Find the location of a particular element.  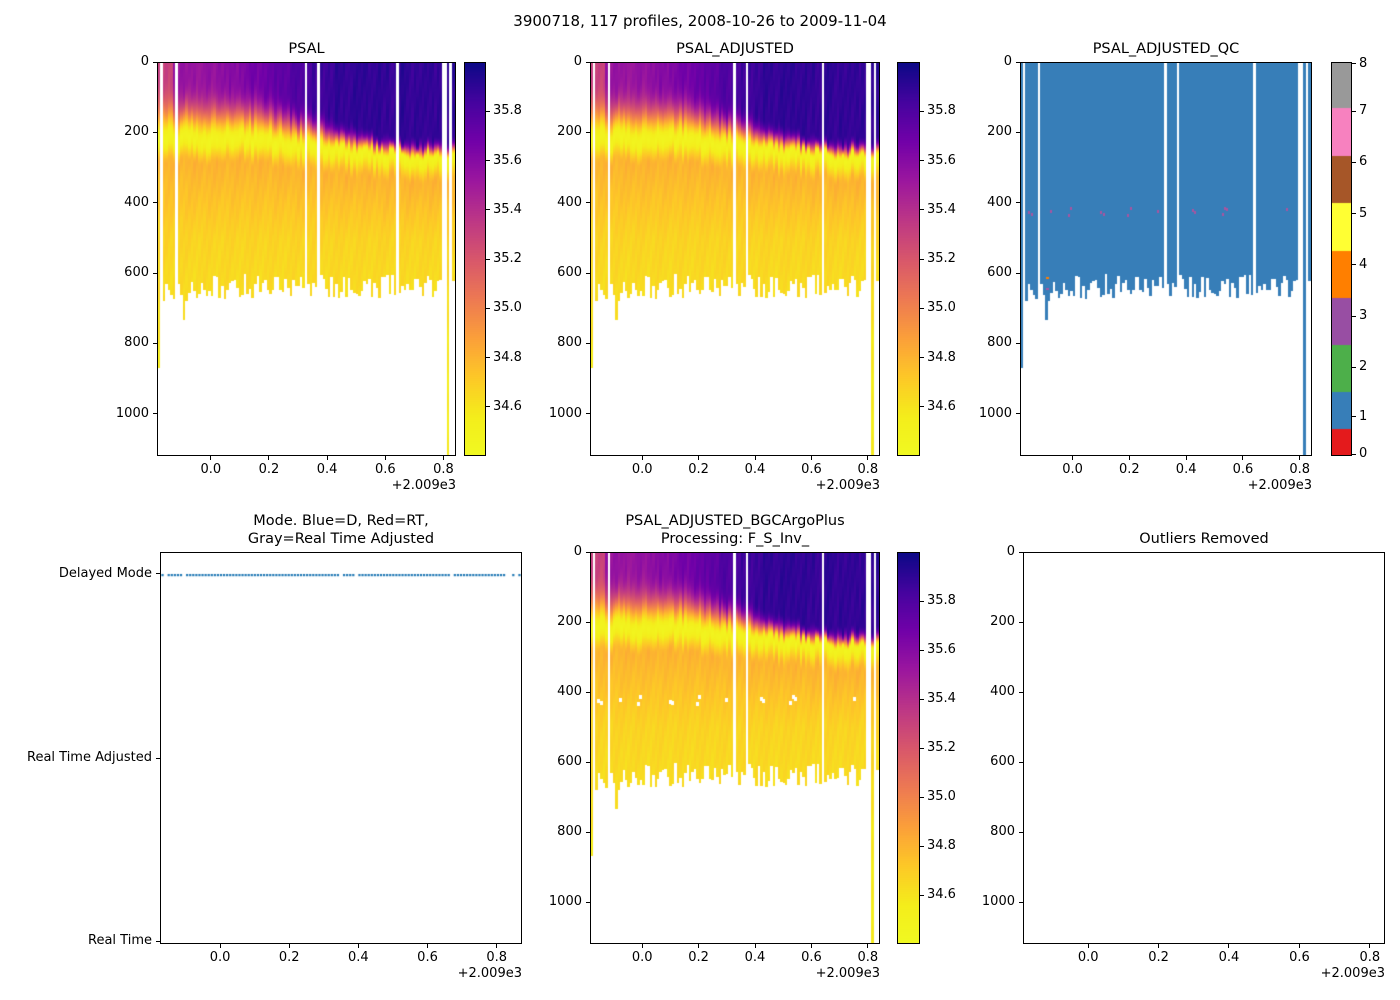

mode-plot-area is located at coordinates (341, 748).